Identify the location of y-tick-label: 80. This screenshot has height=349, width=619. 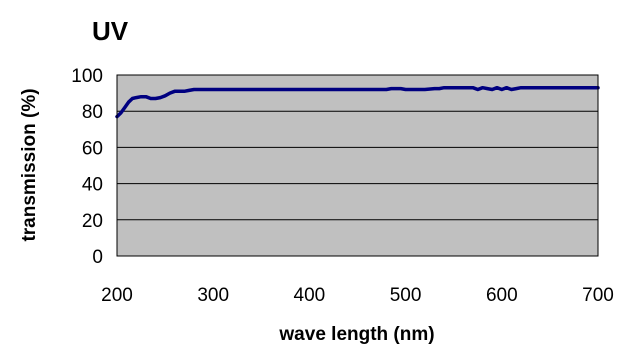
(92, 112).